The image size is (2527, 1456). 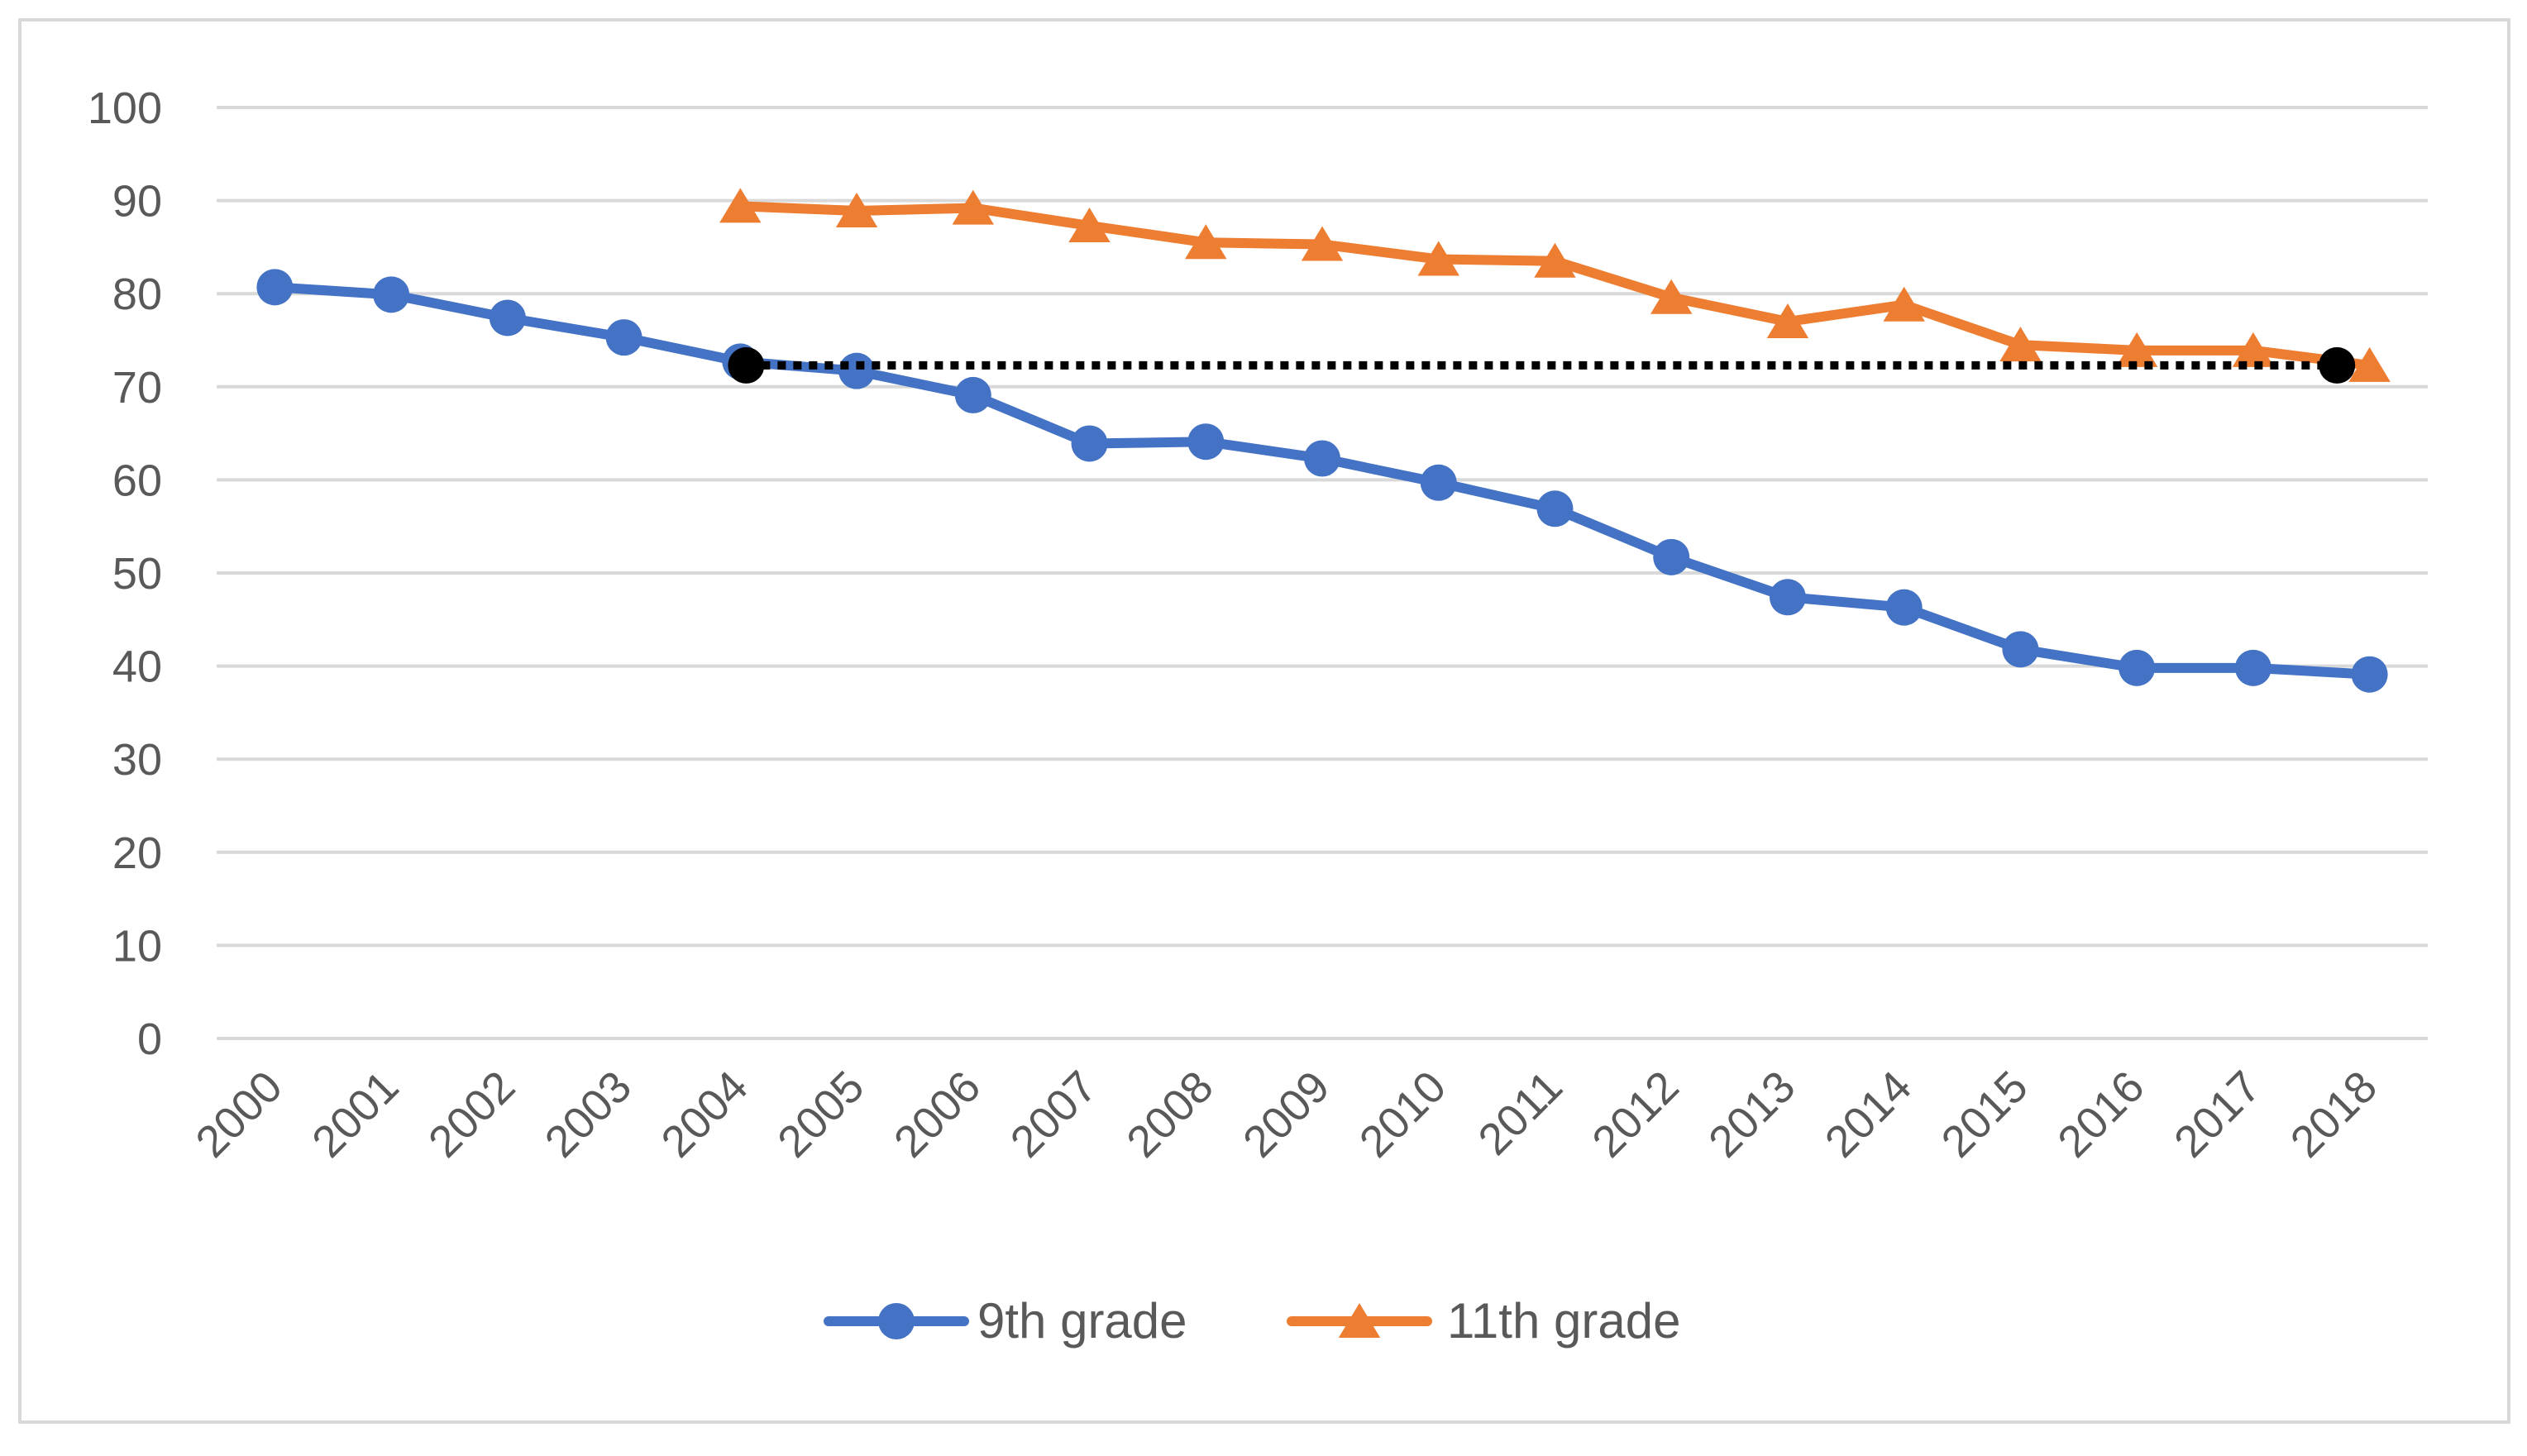 I want to click on legend: 9th grade 11th grade, so click(x=1252, y=1321).